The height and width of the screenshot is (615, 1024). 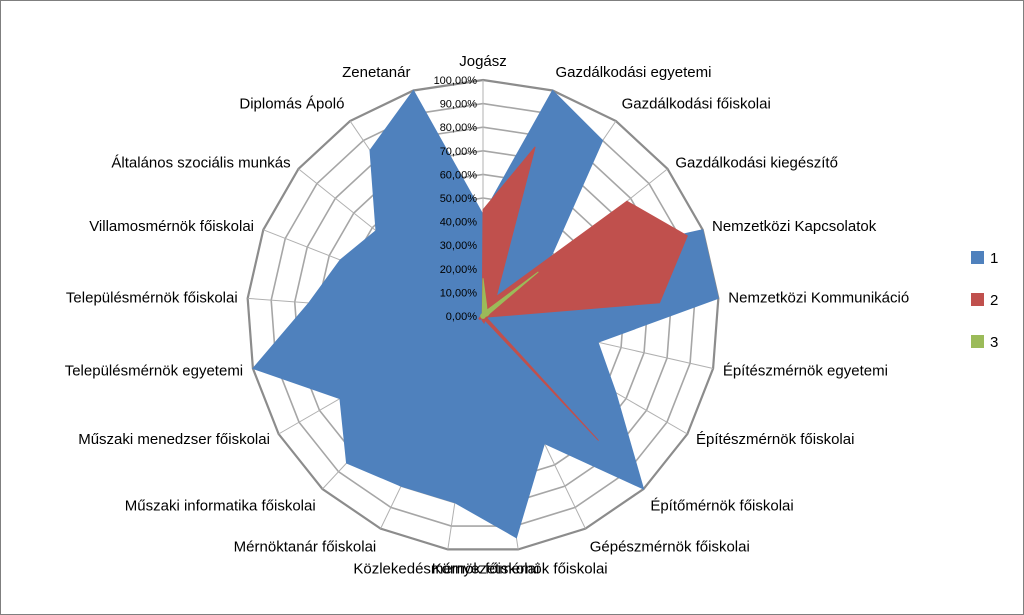 I want to click on category-label: Műszaki informatika főiskolai, so click(x=220, y=505).